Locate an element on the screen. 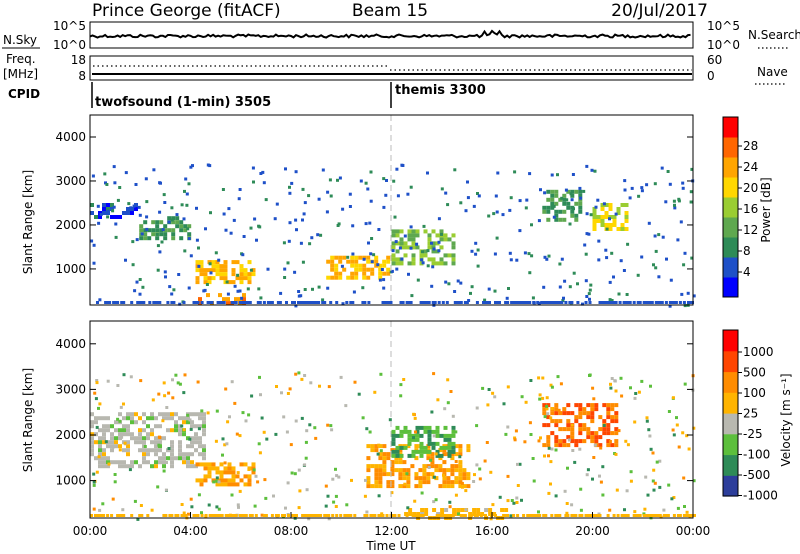  colorbar-tick-label: -1000 is located at coordinates (760, 496).